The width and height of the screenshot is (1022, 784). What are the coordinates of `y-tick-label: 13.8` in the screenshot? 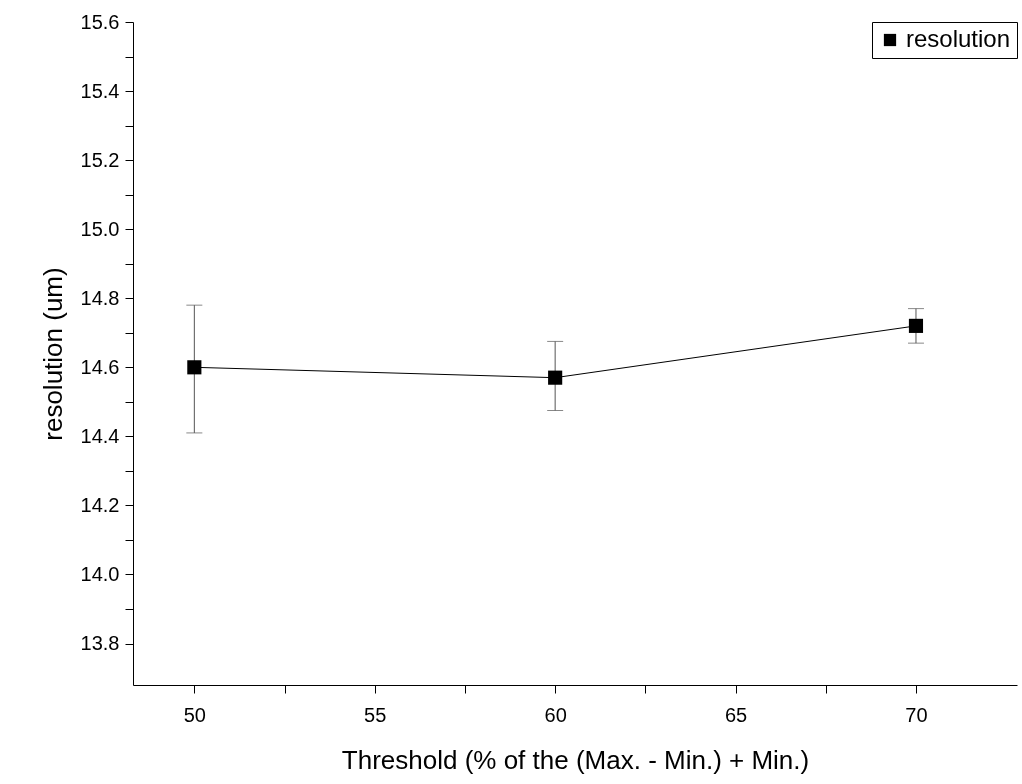 It's located at (100, 643).